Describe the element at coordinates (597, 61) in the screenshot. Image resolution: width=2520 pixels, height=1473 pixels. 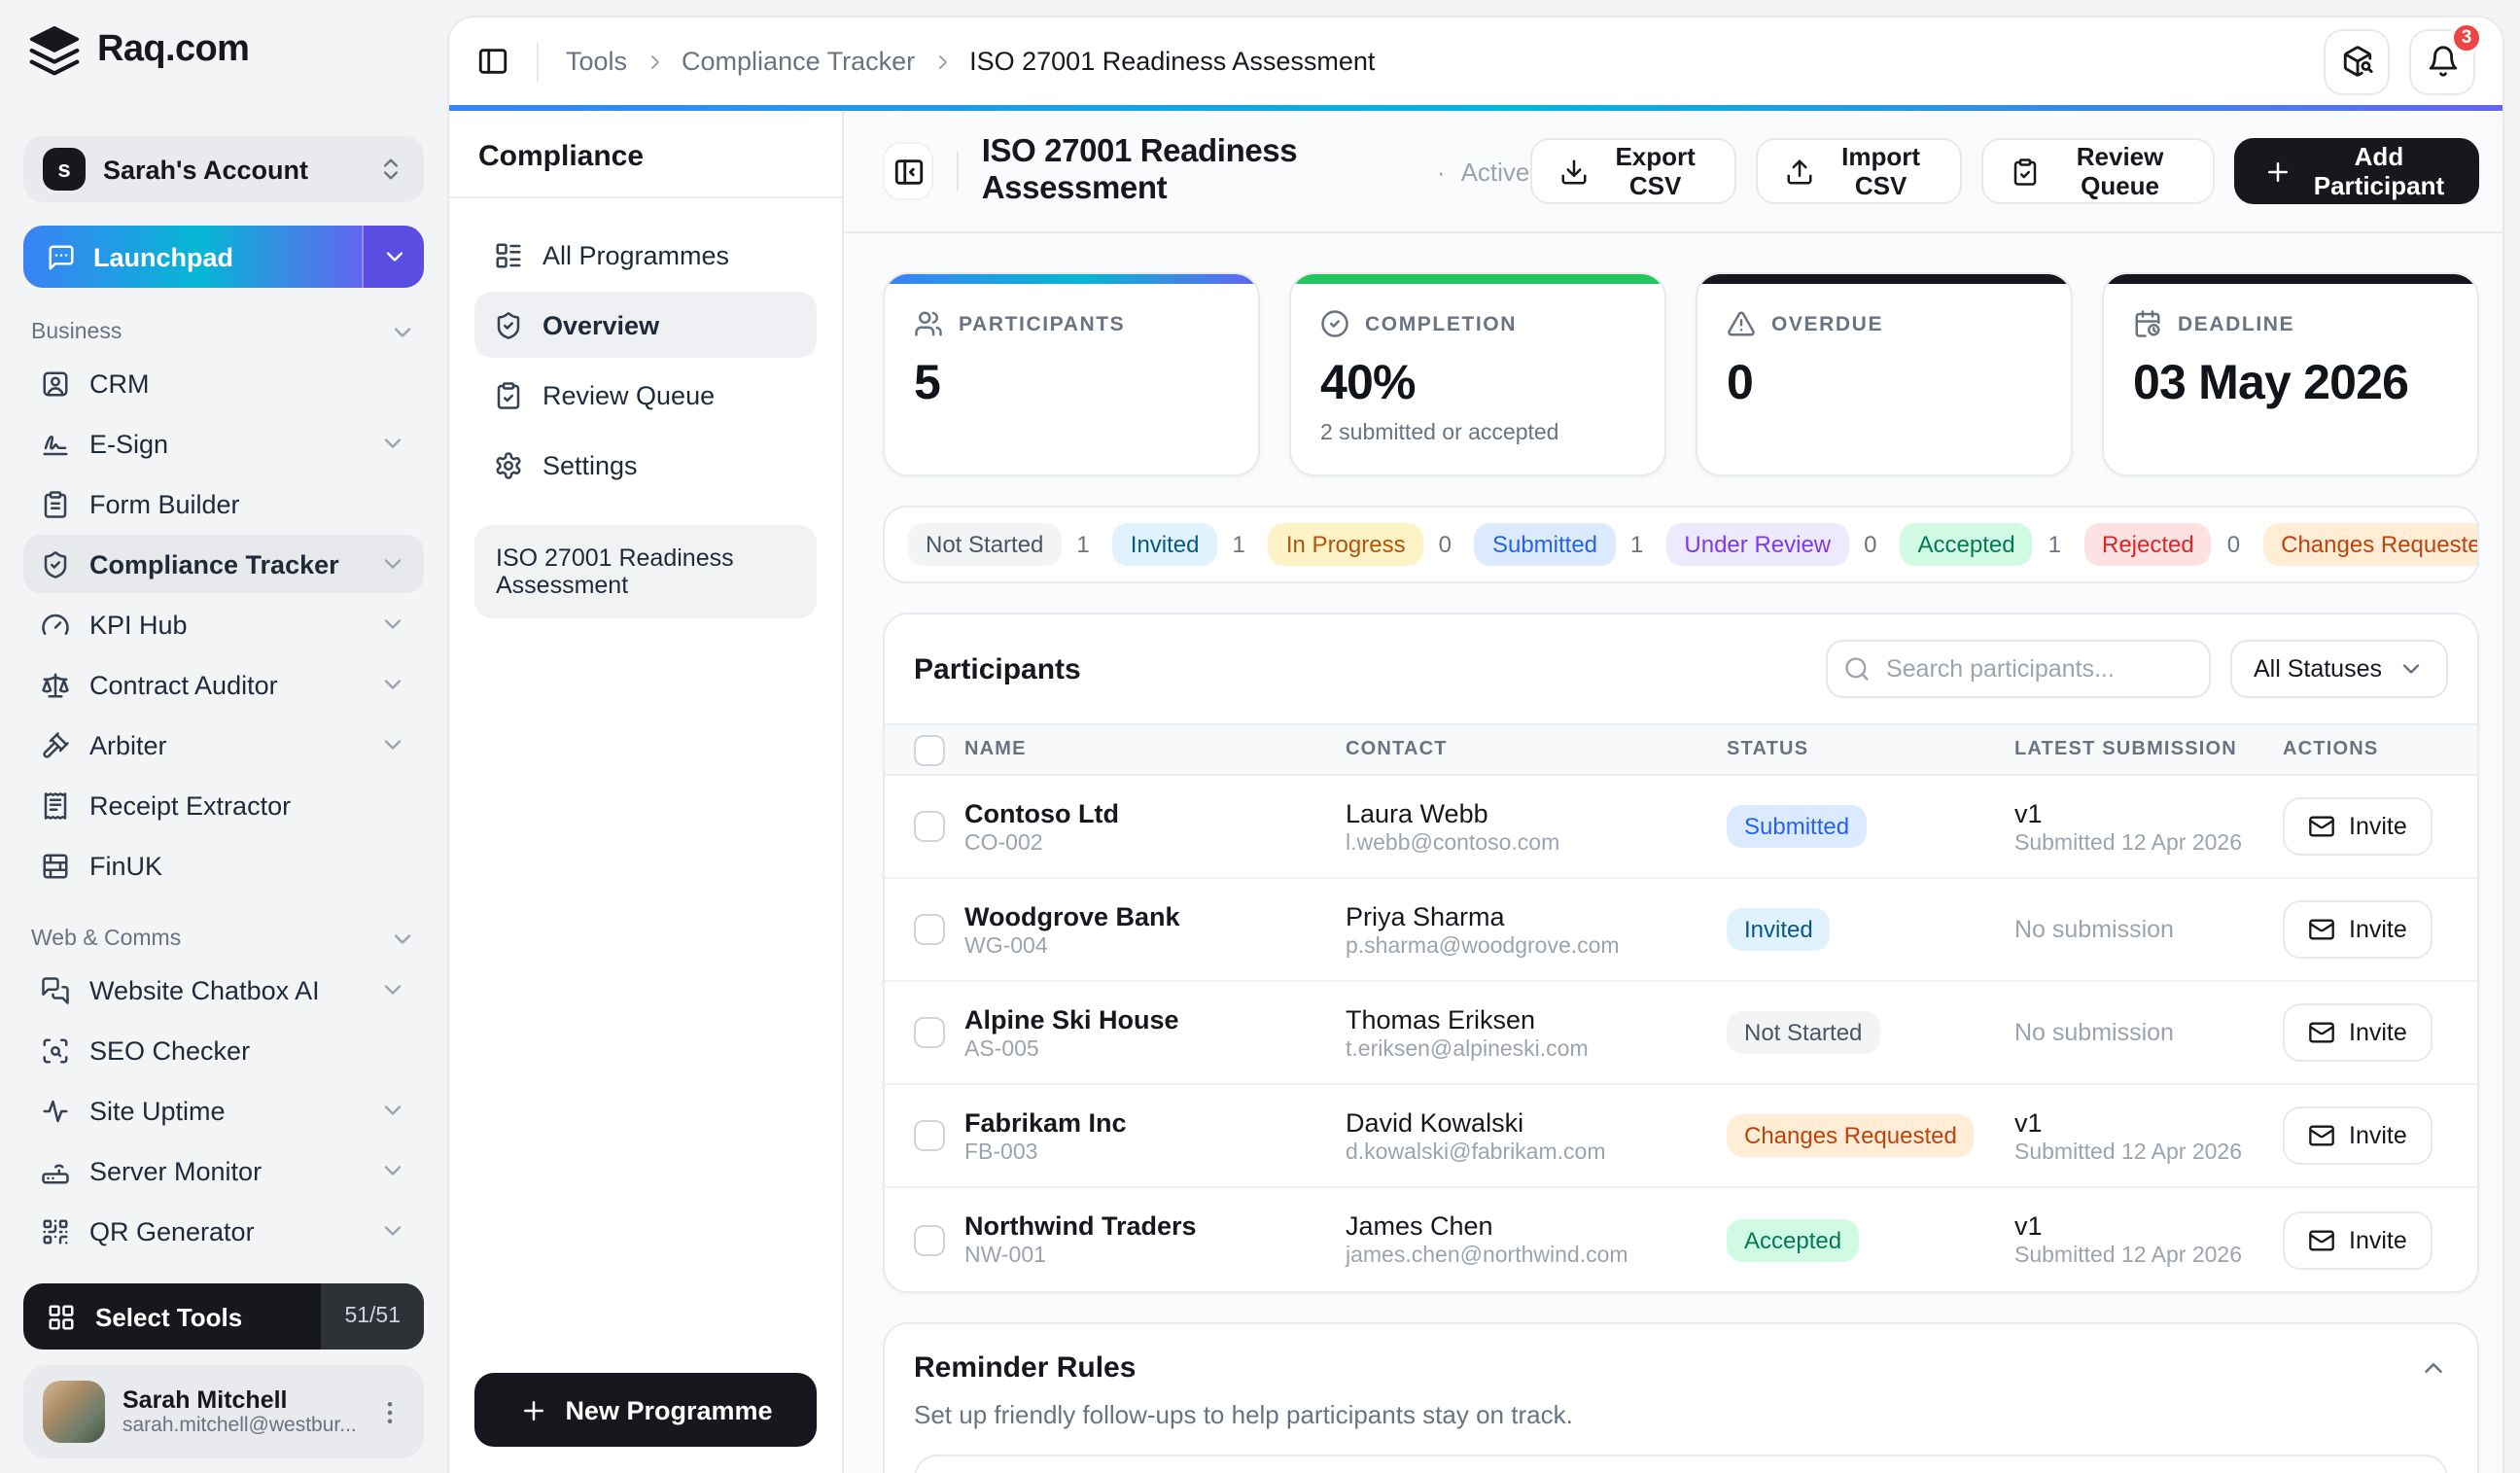
I see `breadcrumb-item-tools: Tools` at that location.